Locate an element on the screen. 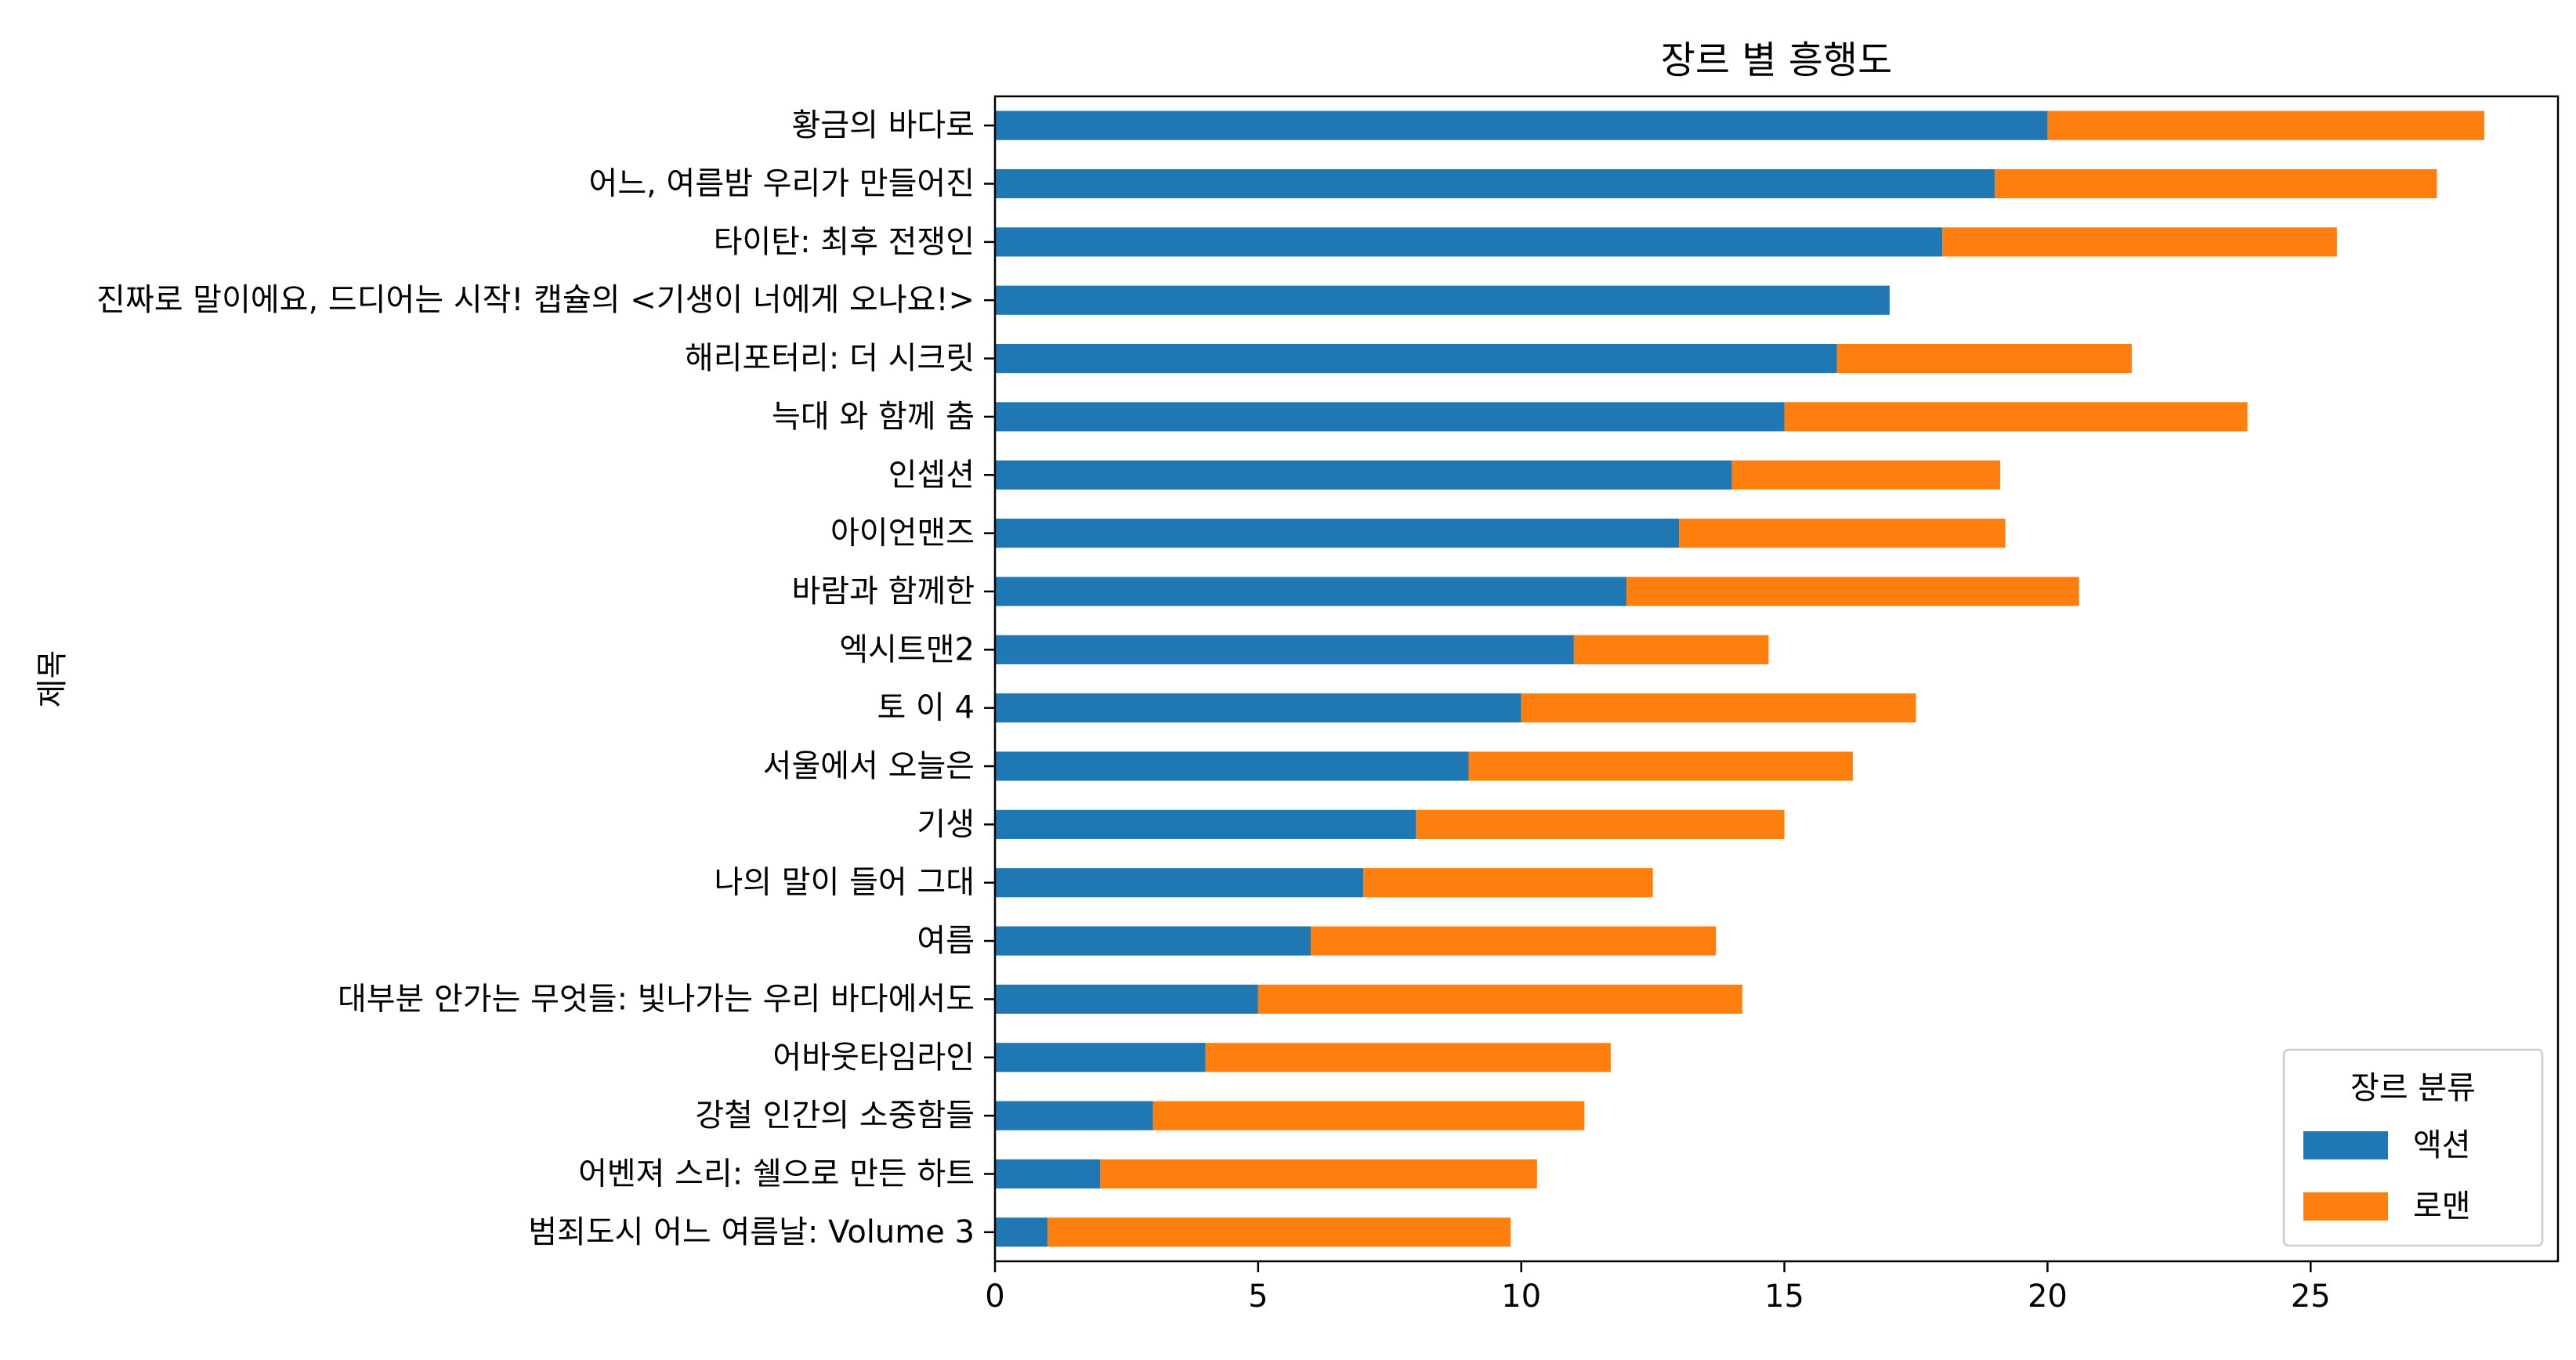 The height and width of the screenshot is (1360, 2576). y-tick-label: 기생 is located at coordinates (946, 824).